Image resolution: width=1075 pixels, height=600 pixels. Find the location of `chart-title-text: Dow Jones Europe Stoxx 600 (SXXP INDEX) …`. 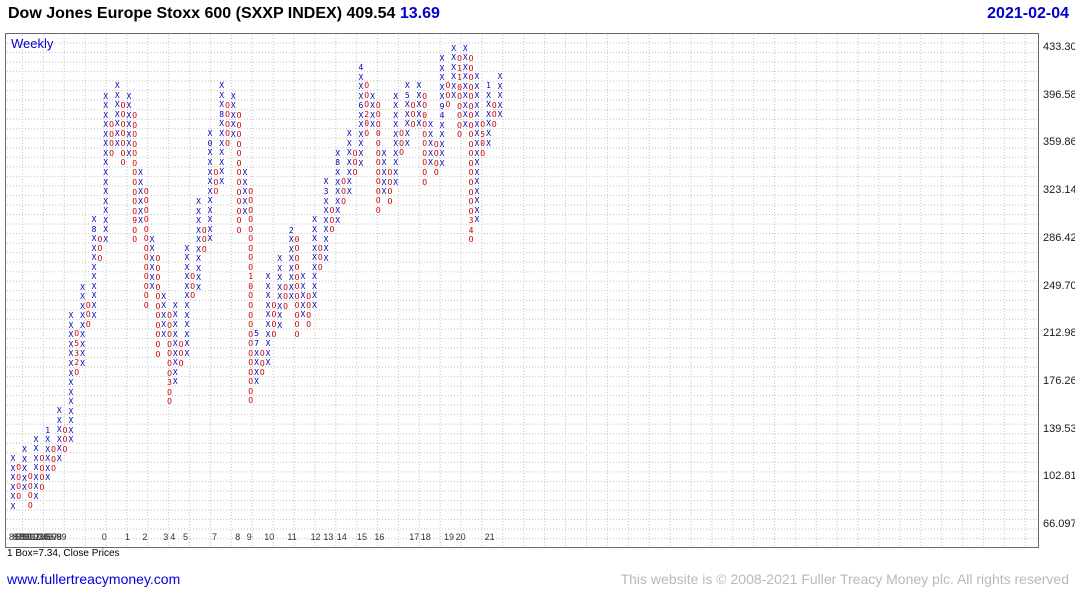

chart-title-text: Dow Jones Europe Stoxx 600 (SXXP INDEX) … is located at coordinates (202, 13).